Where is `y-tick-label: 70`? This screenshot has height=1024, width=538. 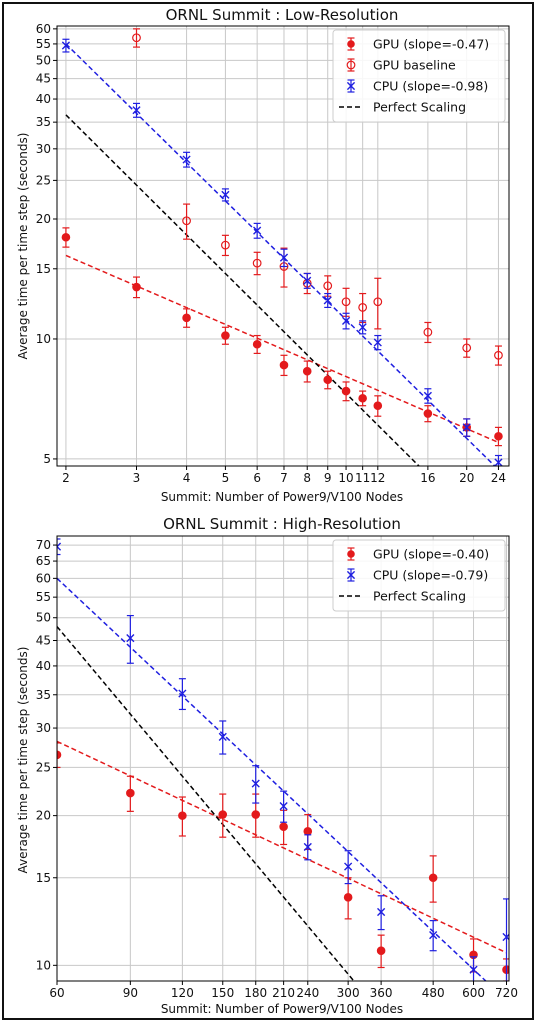
y-tick-label: 70 is located at coordinates (43, 545).